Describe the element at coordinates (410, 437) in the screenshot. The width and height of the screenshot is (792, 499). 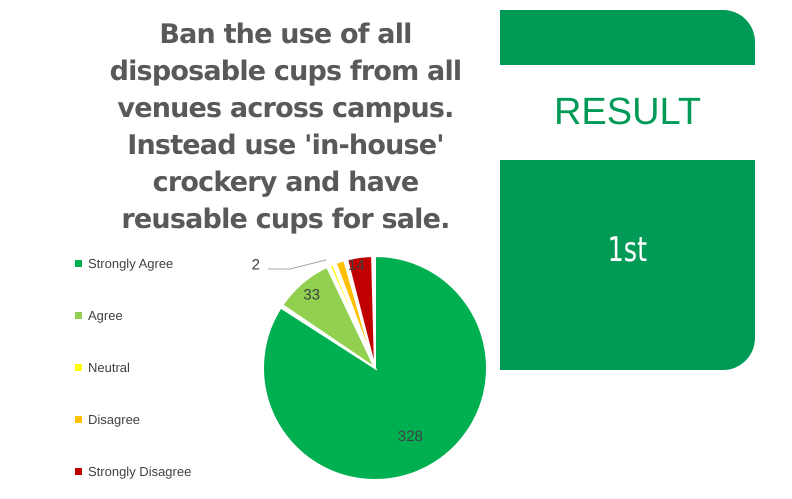
I see `data-label: 328` at that location.